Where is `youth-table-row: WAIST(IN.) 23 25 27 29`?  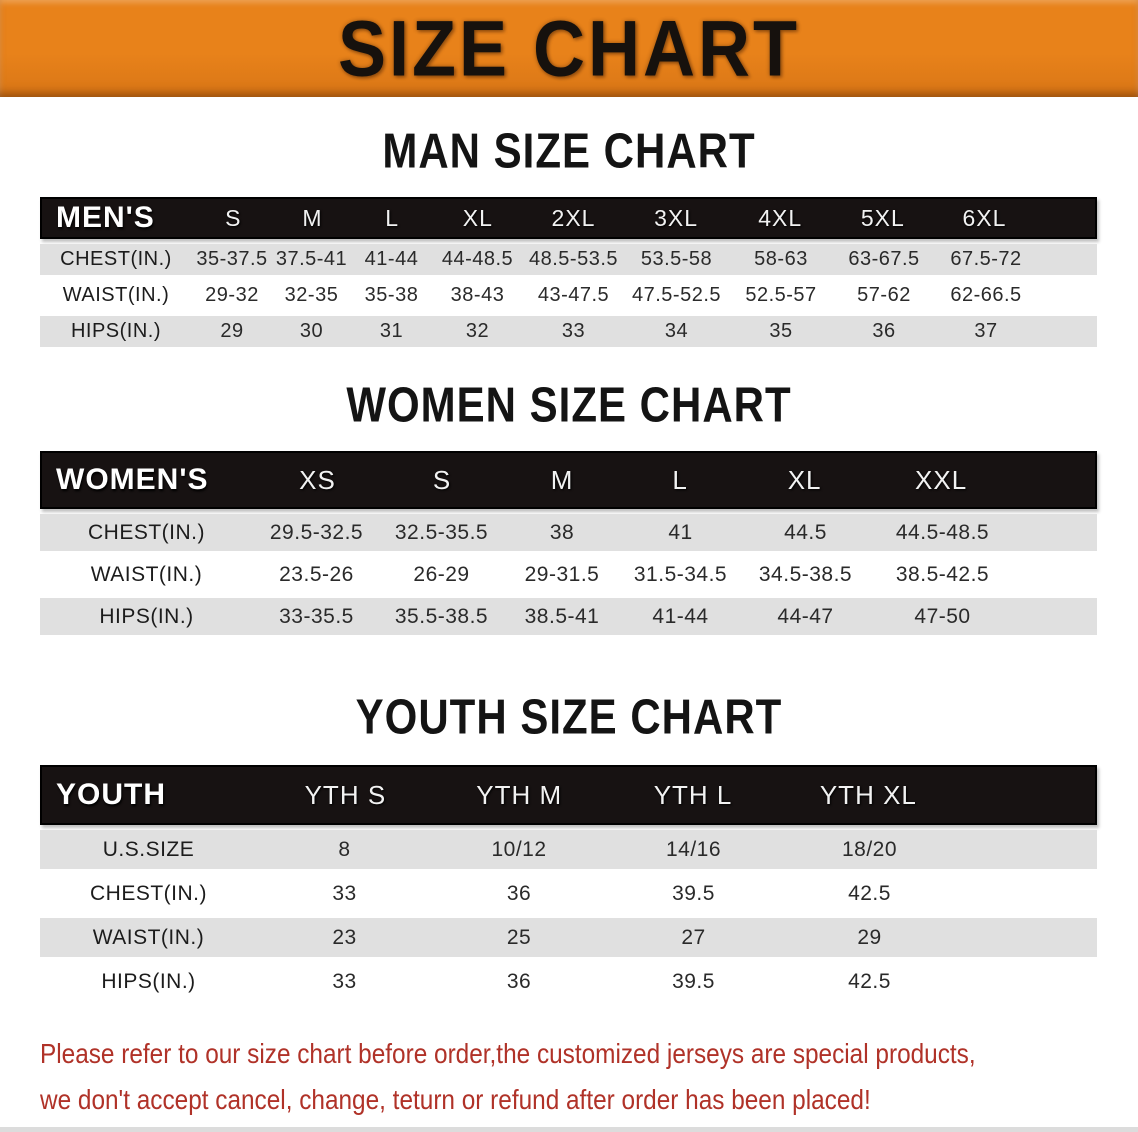
youth-table-row: WAIST(IN.) 23 25 27 29 is located at coordinates (568, 937).